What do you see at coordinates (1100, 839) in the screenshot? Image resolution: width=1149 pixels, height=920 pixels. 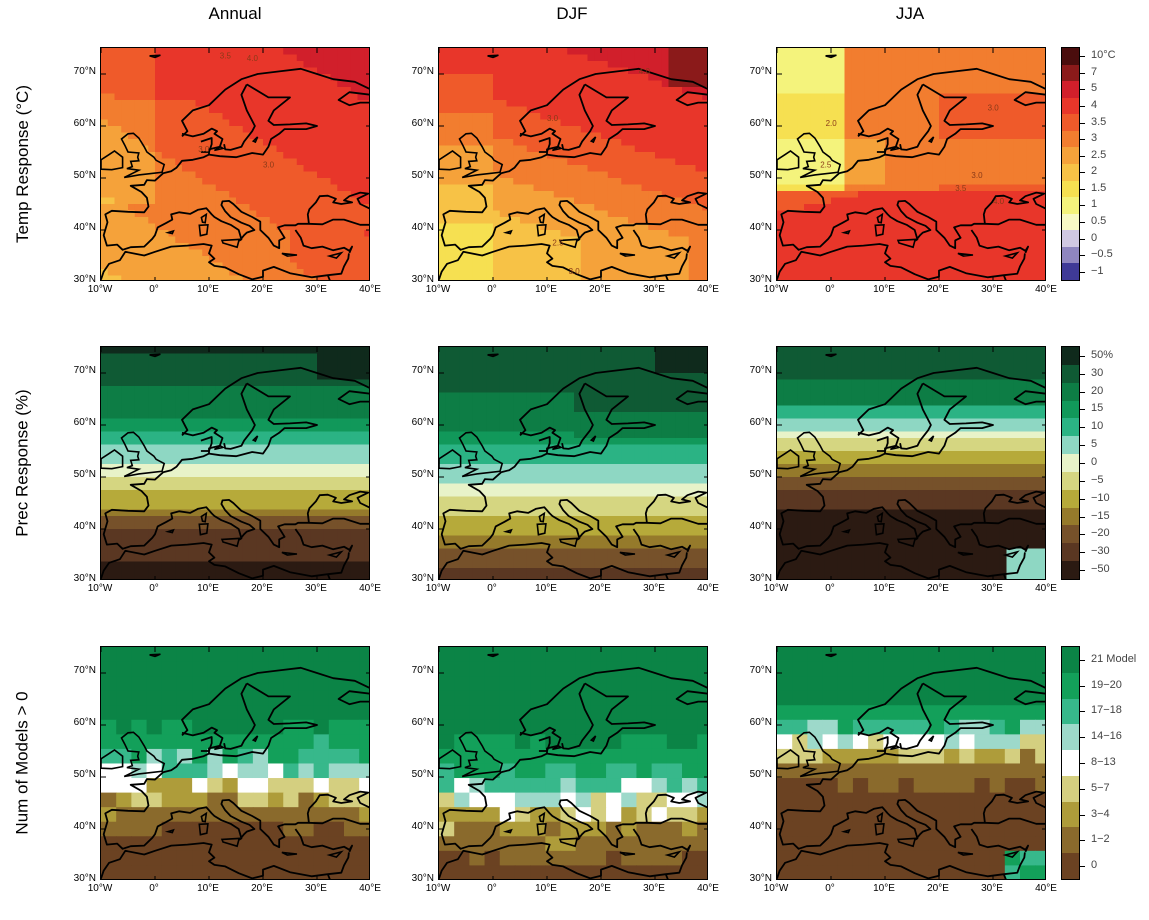 I see `colorbar-label: 1−2` at bounding box center [1100, 839].